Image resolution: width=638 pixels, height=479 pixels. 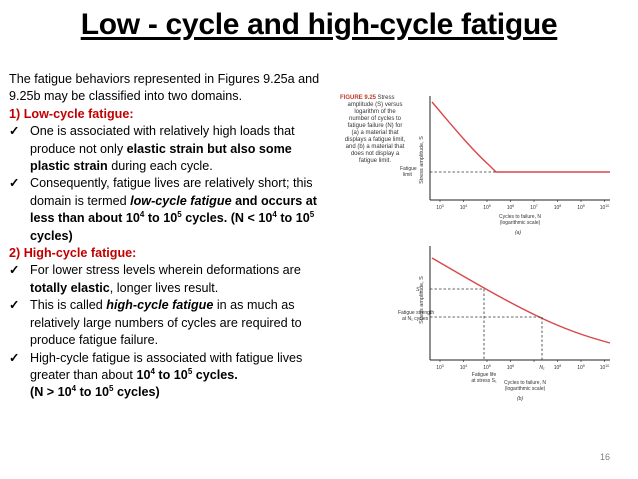 What do you see at coordinates (375, 161) in the screenshot?
I see `caption-line: fatigue limit.` at bounding box center [375, 161].